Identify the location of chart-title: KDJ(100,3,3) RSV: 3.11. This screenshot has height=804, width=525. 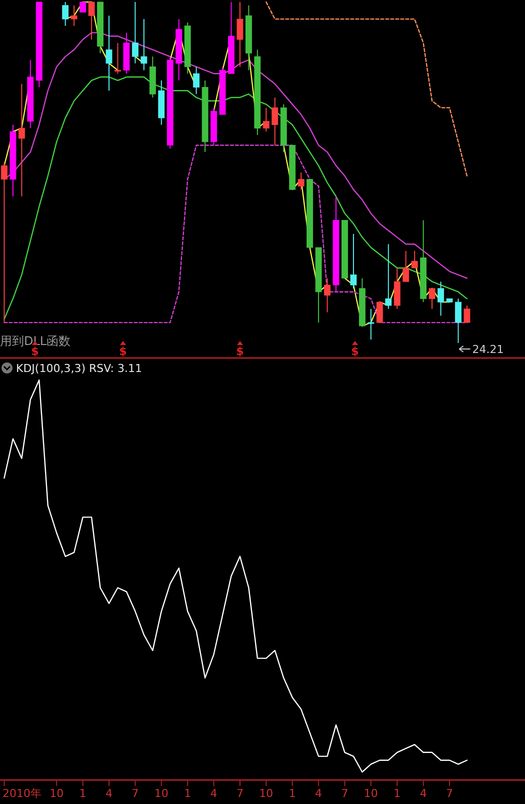
(79, 368).